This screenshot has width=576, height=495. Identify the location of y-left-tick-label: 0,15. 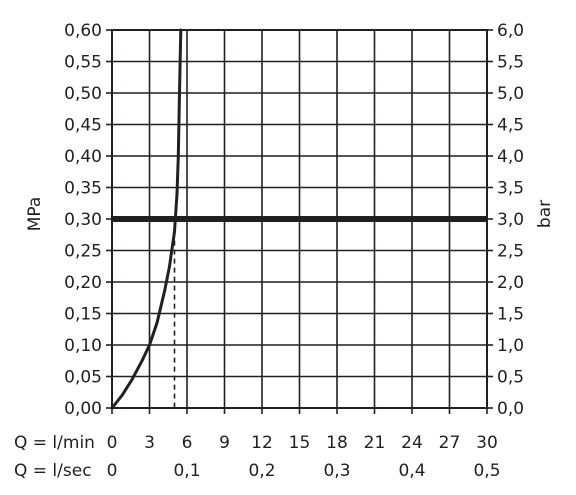
(83, 315).